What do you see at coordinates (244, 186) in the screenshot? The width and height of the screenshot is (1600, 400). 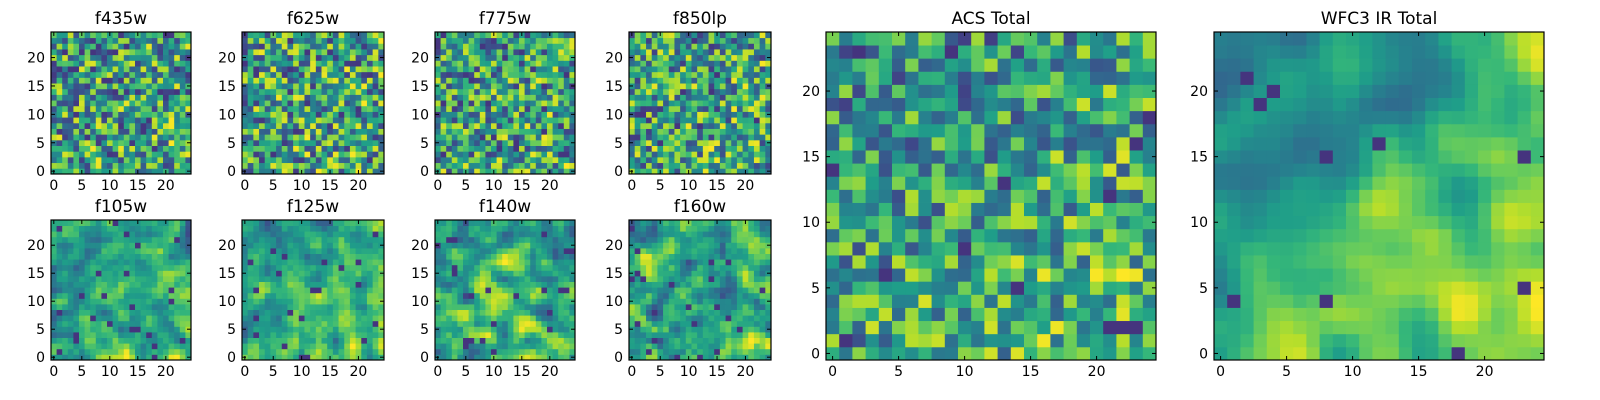 I see `x-tick-label: 0` at bounding box center [244, 186].